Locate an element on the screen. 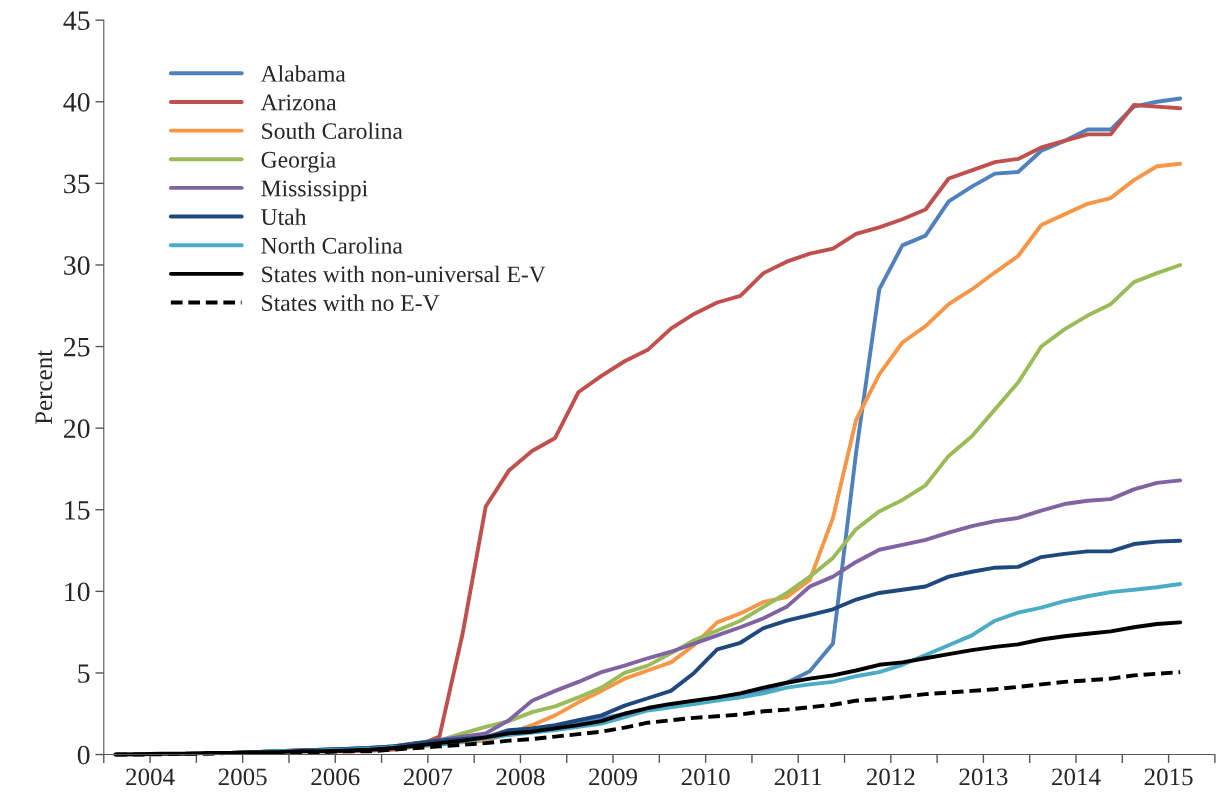 The width and height of the screenshot is (1221, 807). x-tick-label: 2006 is located at coordinates (335, 777).